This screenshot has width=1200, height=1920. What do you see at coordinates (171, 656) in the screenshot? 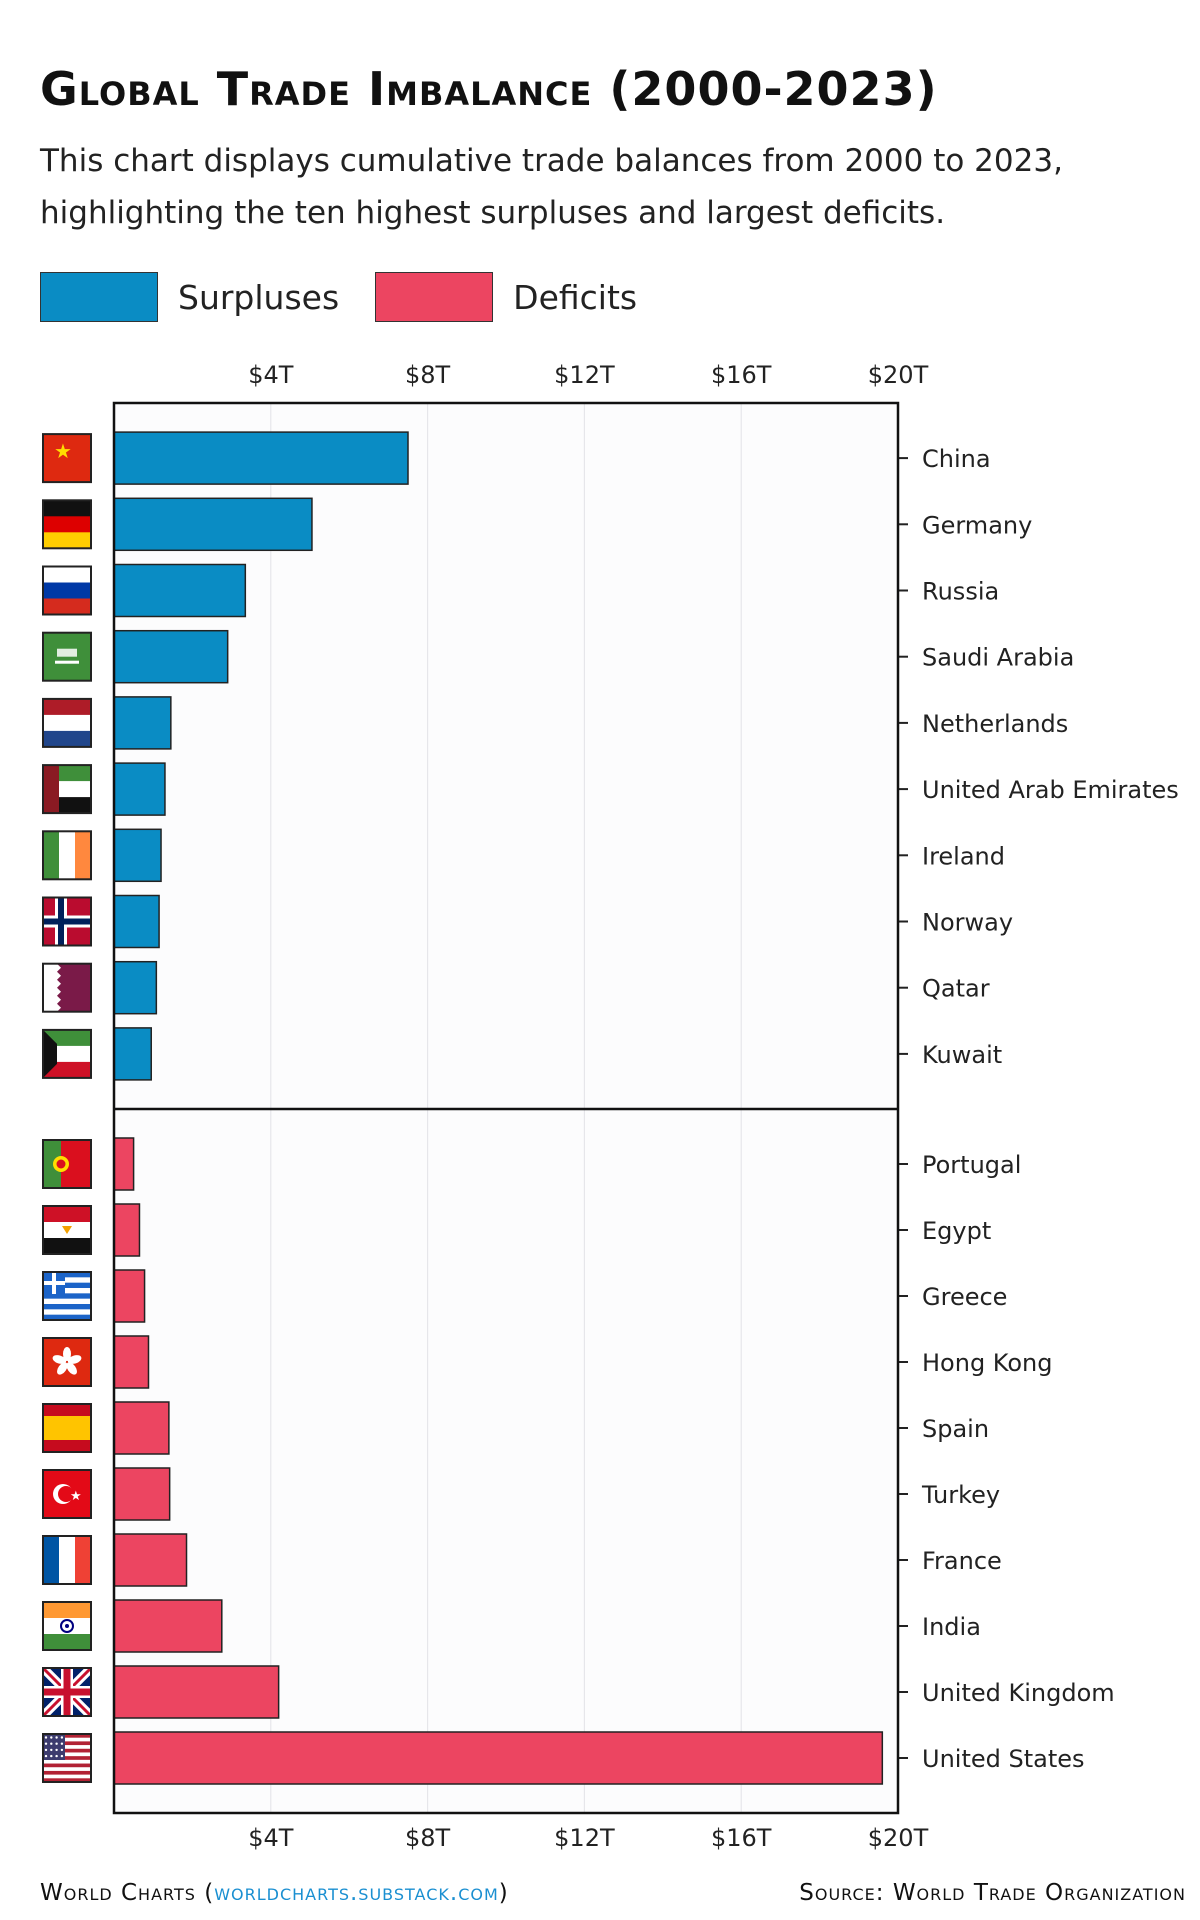
I see `bar-saudi-arabia` at bounding box center [171, 656].